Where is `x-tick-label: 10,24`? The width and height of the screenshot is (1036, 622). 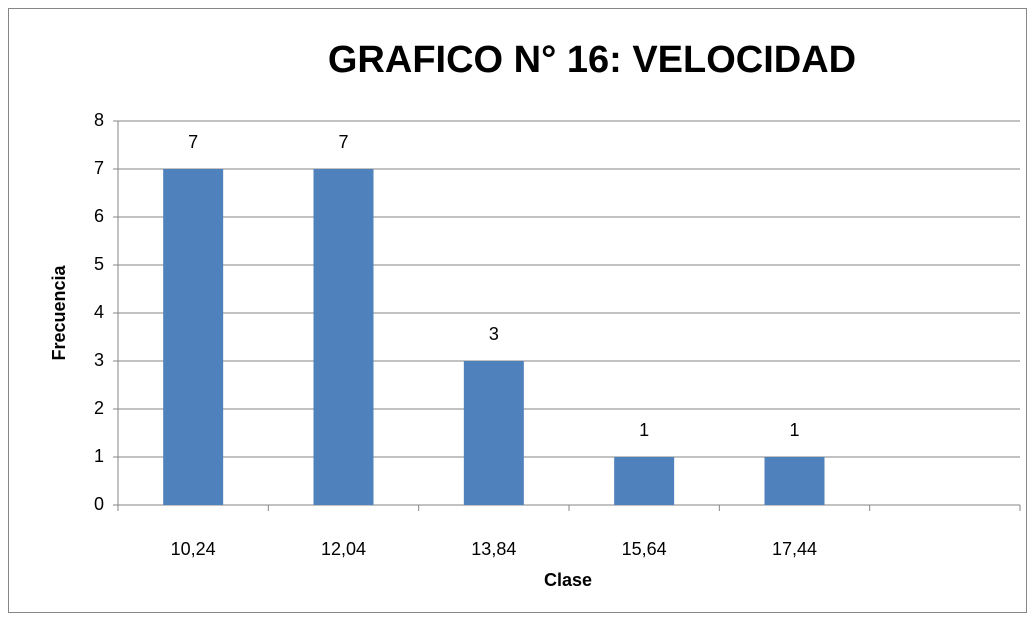 x-tick-label: 10,24 is located at coordinates (193, 549).